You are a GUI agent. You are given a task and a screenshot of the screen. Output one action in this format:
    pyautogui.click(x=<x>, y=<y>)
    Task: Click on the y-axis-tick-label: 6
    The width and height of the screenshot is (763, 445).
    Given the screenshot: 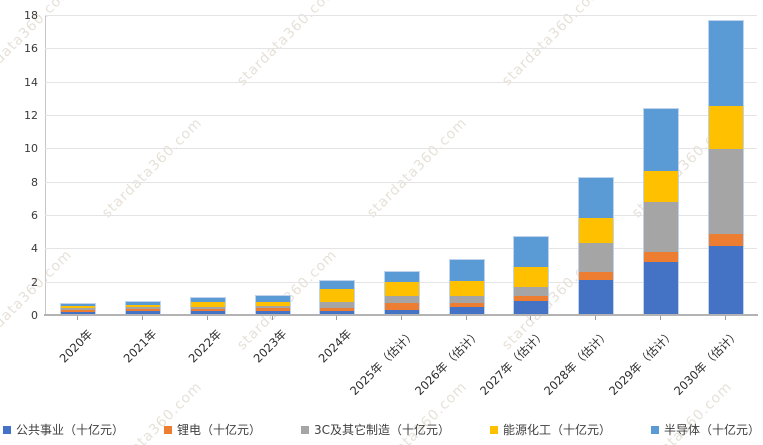 What is the action you would take?
    pyautogui.click(x=34, y=215)
    